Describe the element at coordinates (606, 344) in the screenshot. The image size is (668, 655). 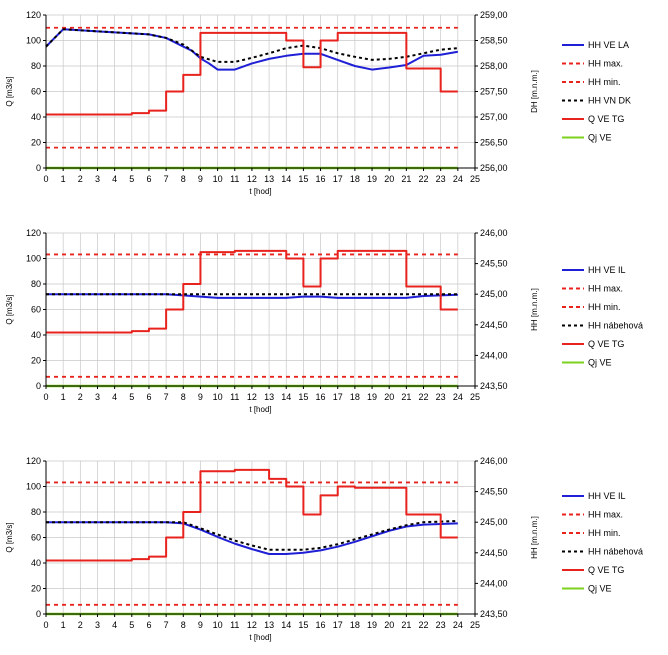
I see `legend-label-q-ve-tg: Q VE TG` at that location.